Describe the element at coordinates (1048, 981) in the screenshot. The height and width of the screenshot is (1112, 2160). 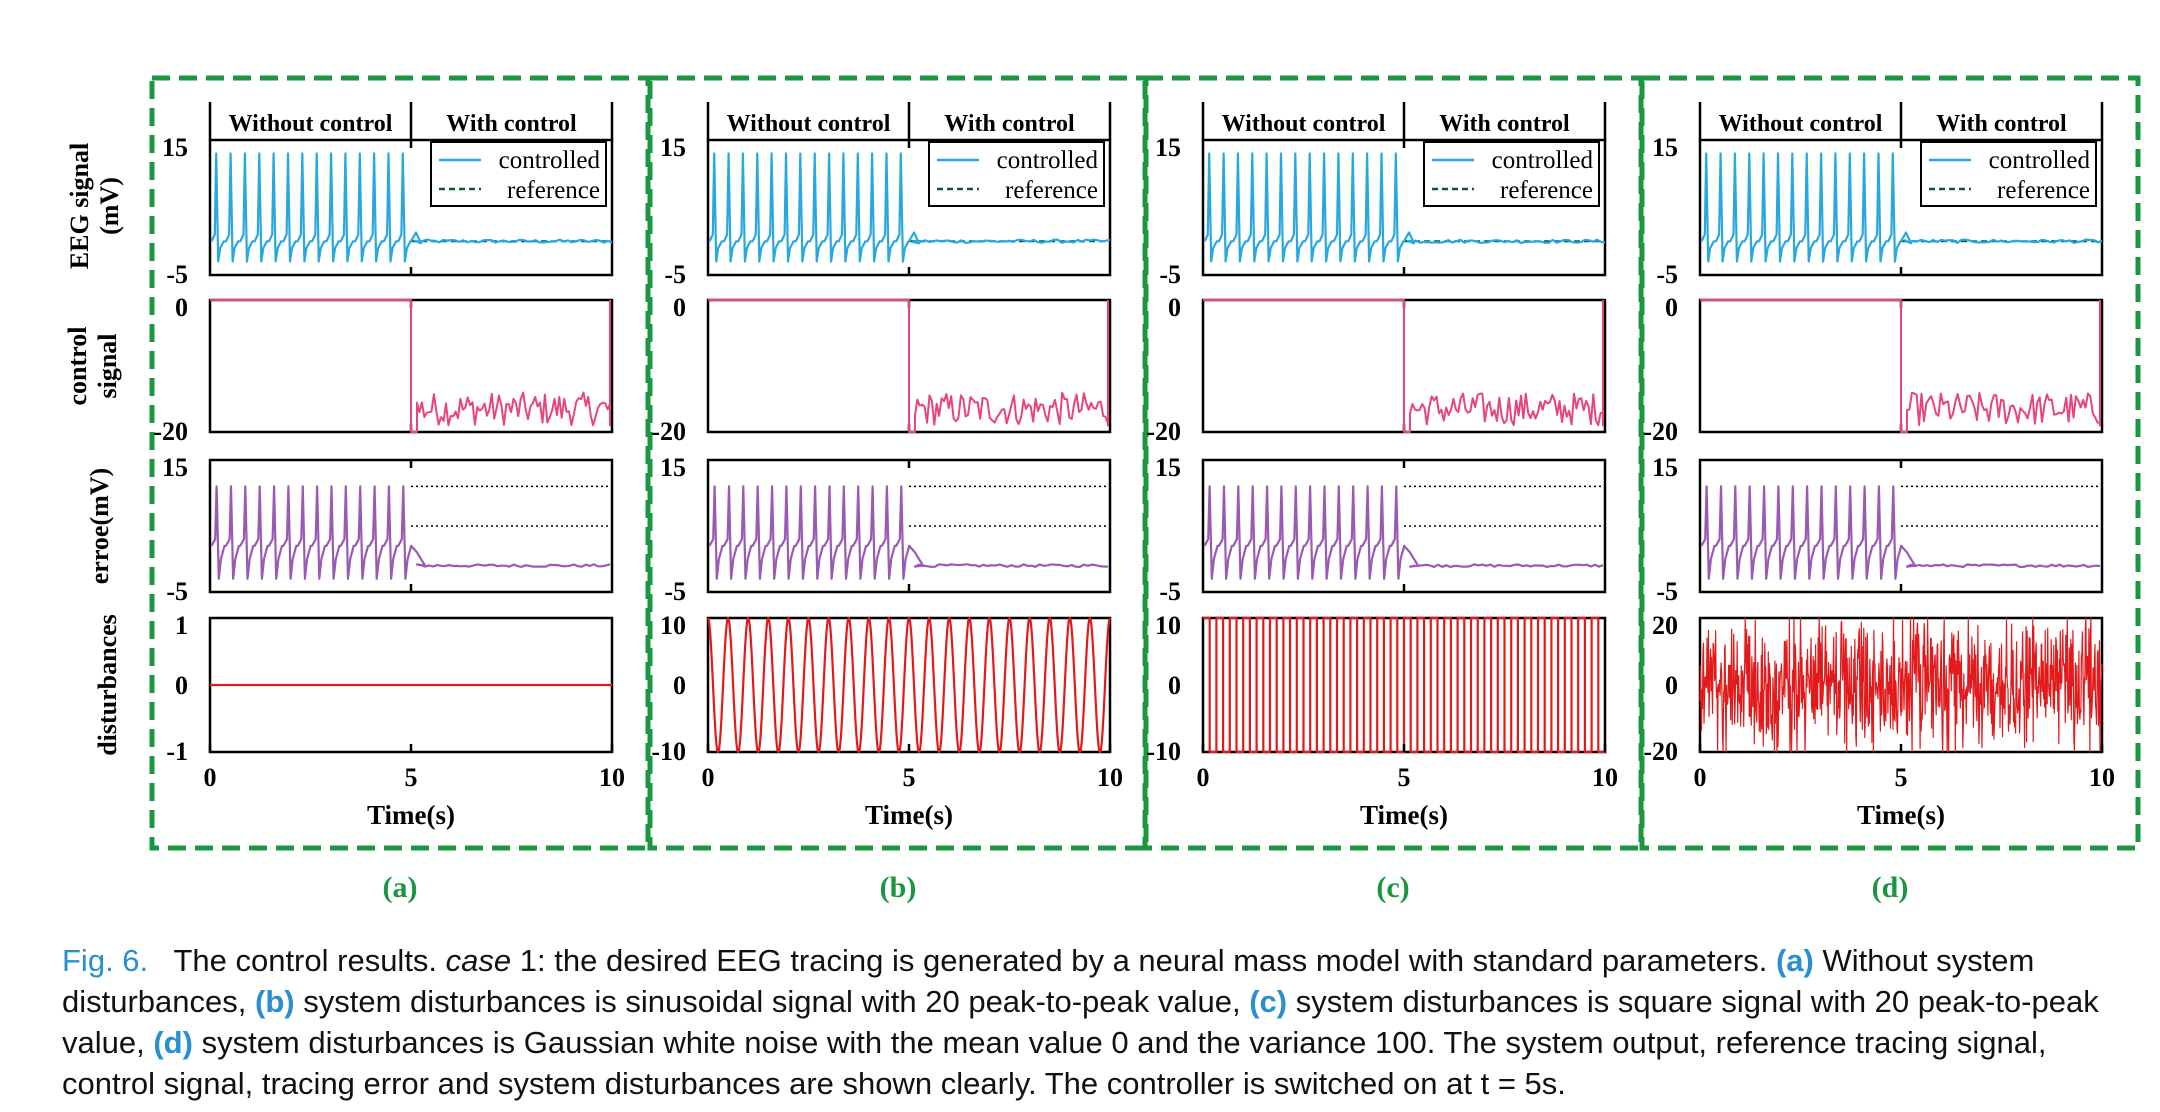
I see `caption-text: Without system disturbances,` at that location.